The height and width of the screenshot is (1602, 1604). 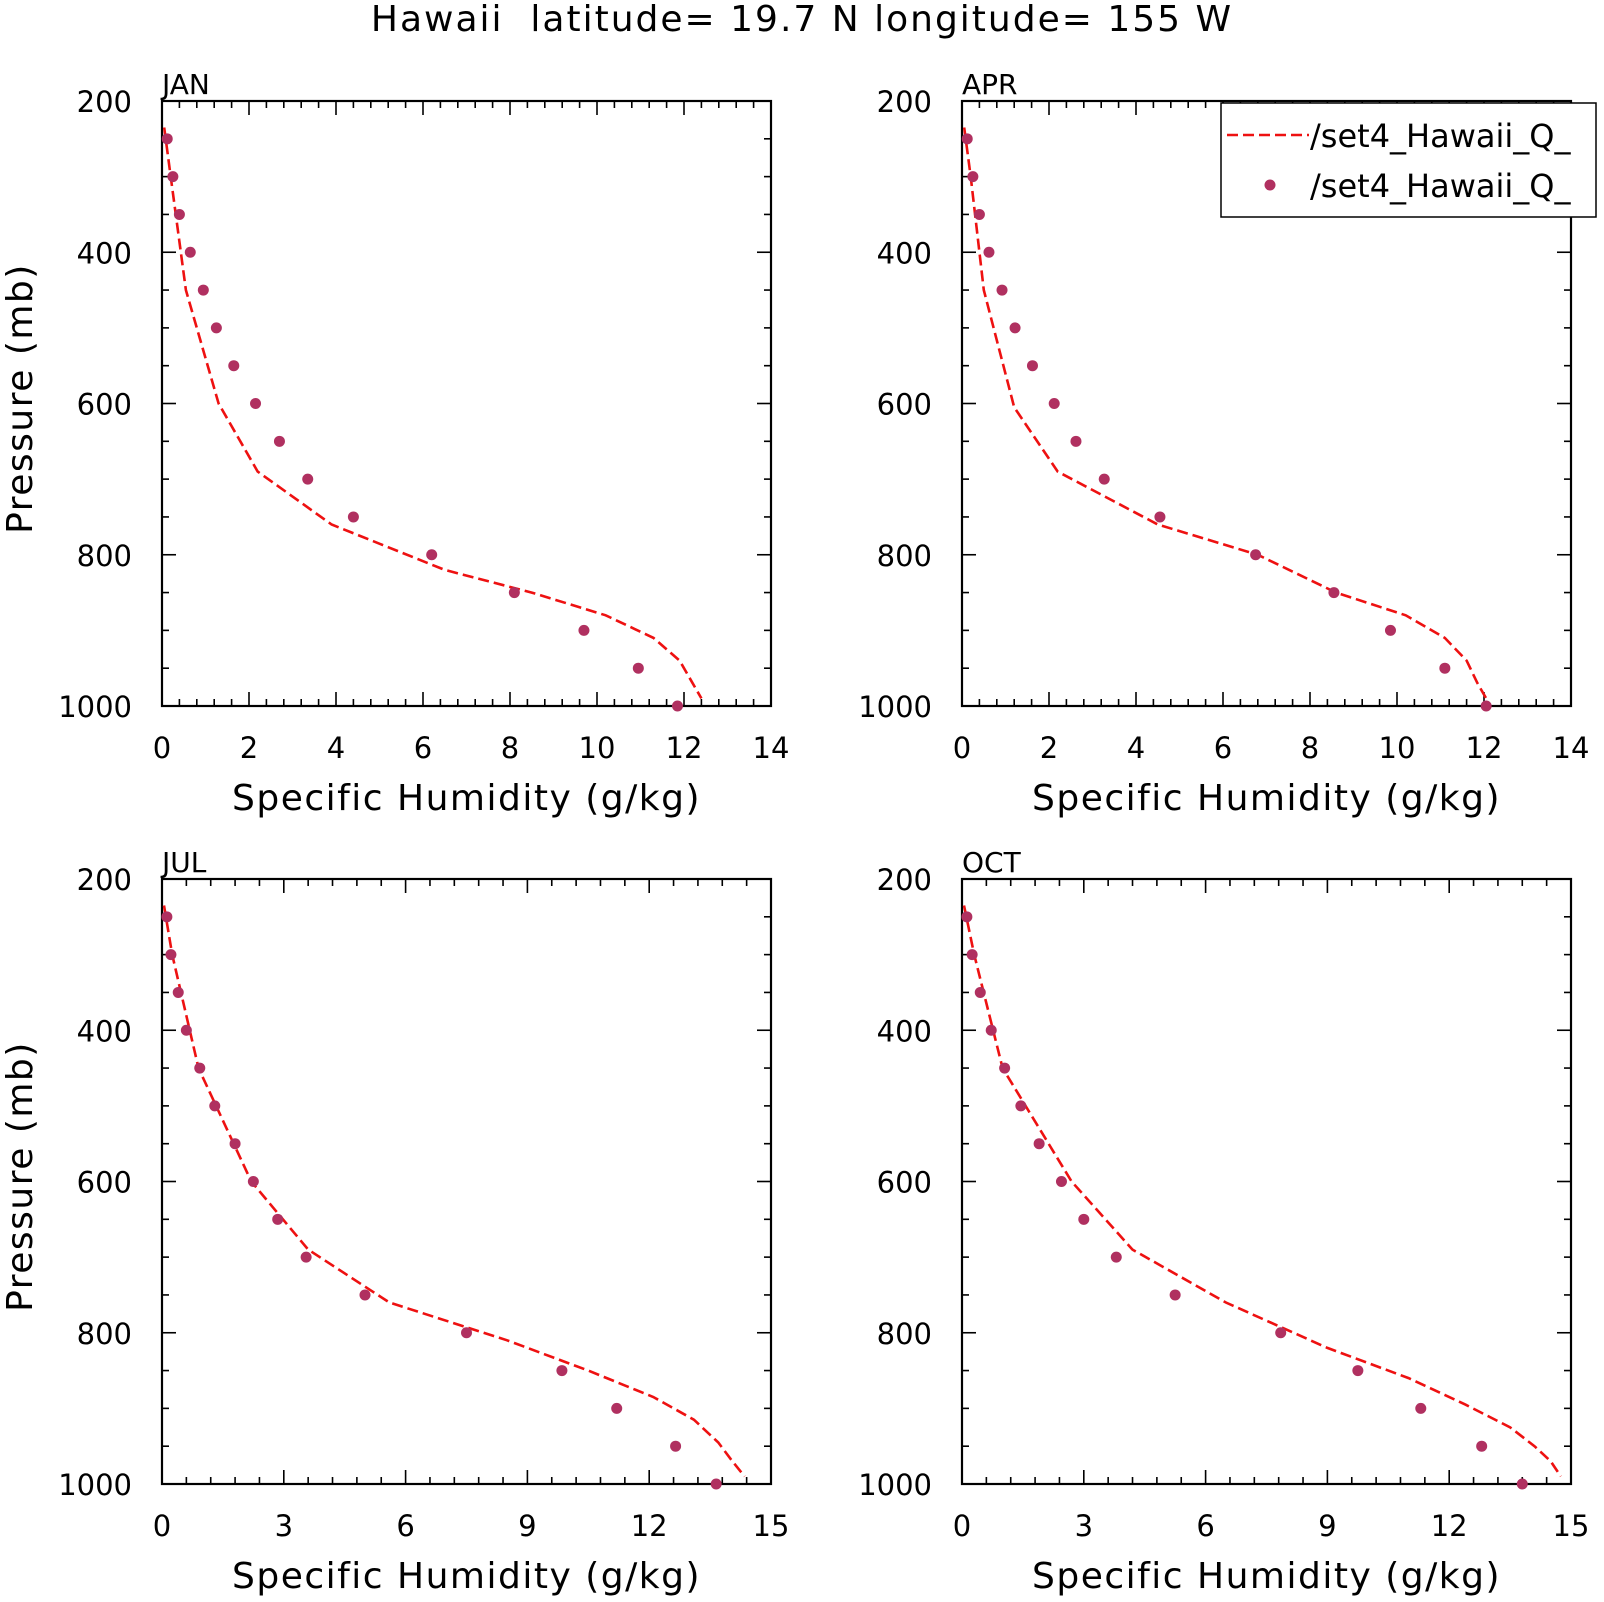 What do you see at coordinates (1440, 136) in the screenshot?
I see `legend-label-line: /set4_Hawaii_Q_` at bounding box center [1440, 136].